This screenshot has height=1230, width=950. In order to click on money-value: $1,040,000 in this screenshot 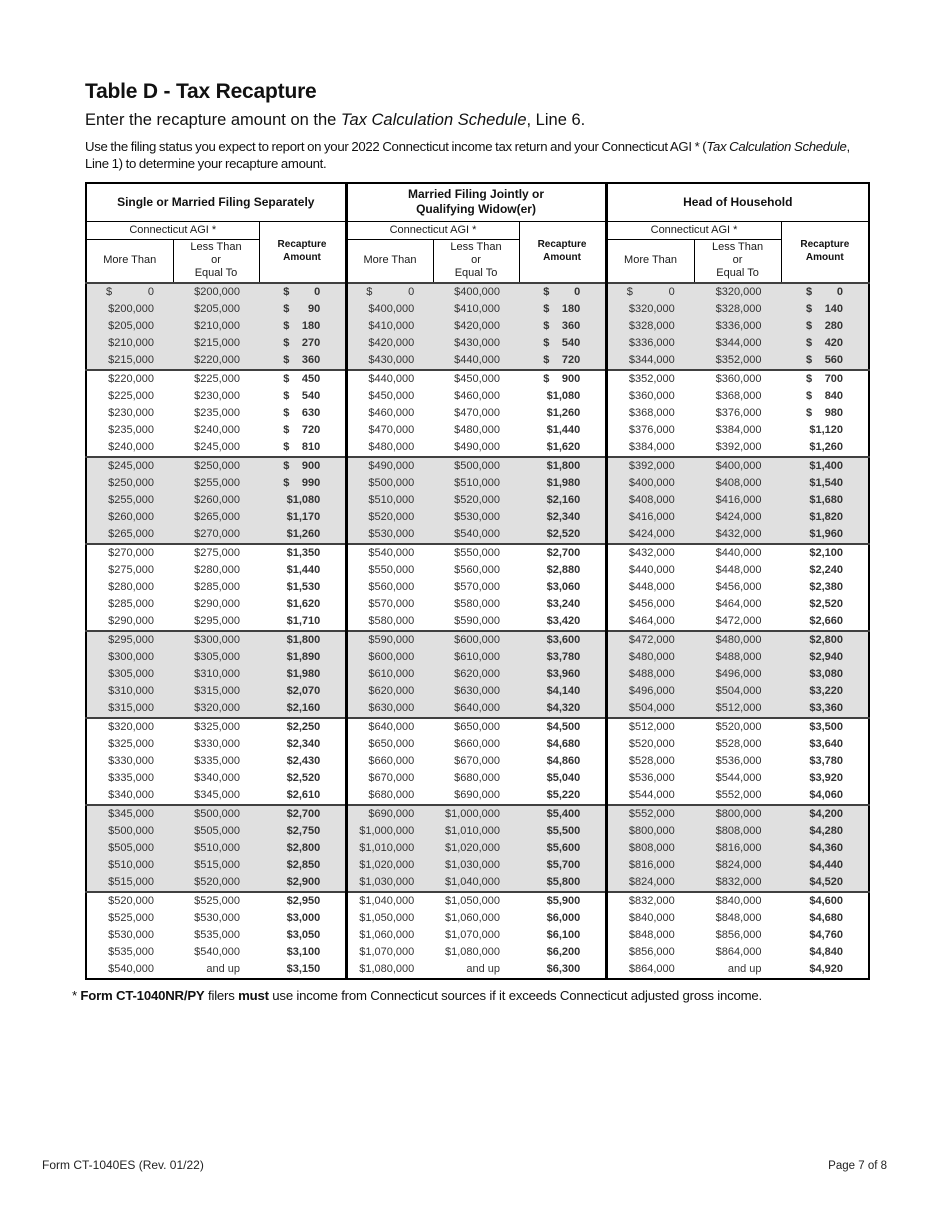, I will do `click(387, 901)`.